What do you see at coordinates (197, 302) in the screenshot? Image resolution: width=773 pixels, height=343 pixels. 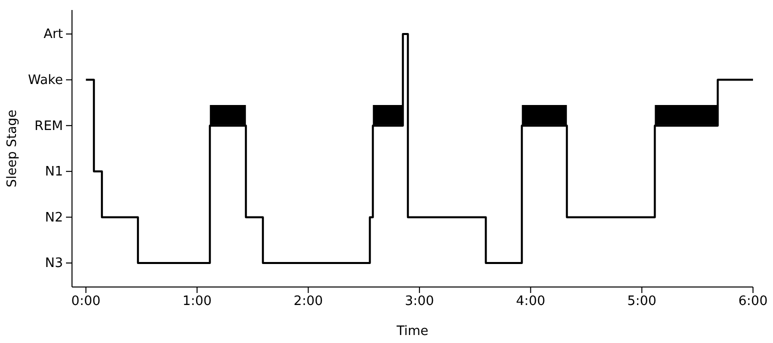 I see `x-tick-label: 1:00` at bounding box center [197, 302].